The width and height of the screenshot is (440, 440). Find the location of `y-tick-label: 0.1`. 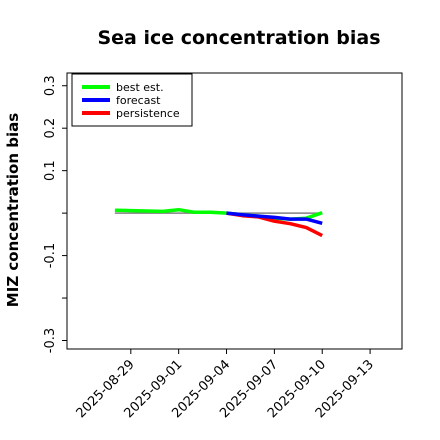

y-tick-label: 0.1 is located at coordinates (50, 170).